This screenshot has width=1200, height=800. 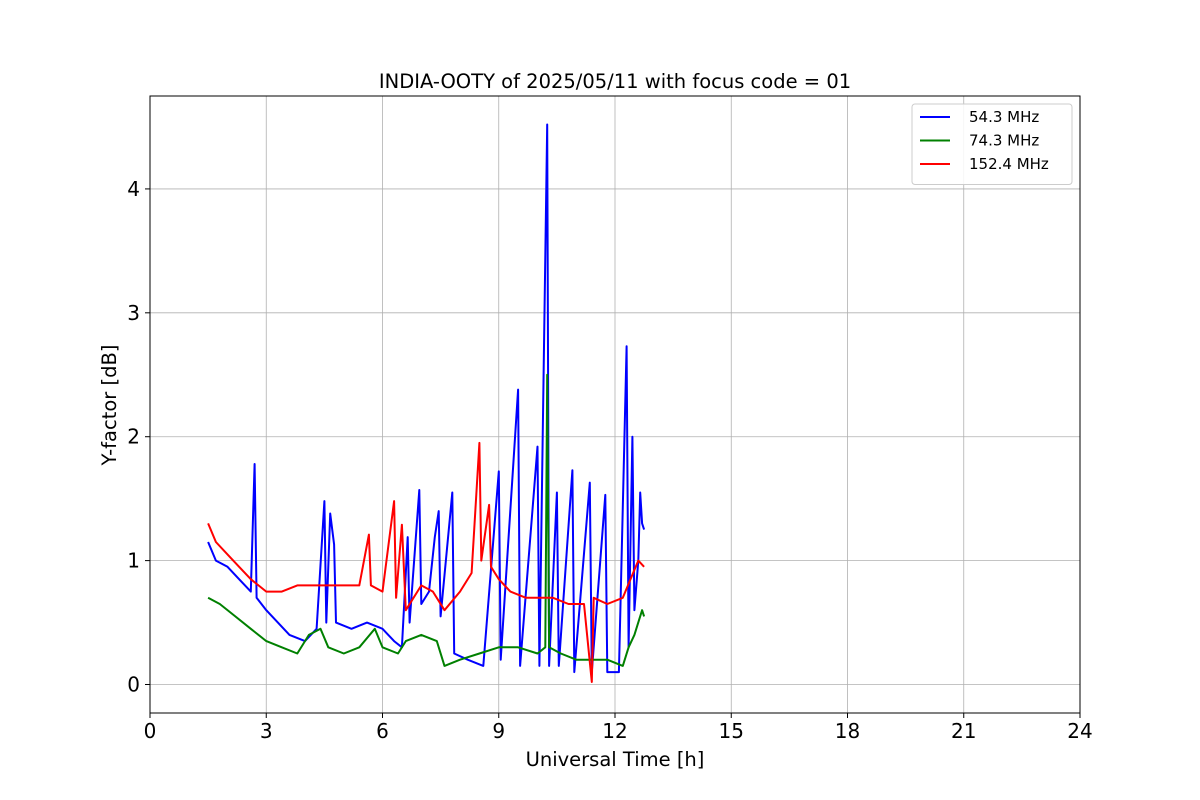 I want to click on y-tick-label: 4, so click(x=133, y=189).